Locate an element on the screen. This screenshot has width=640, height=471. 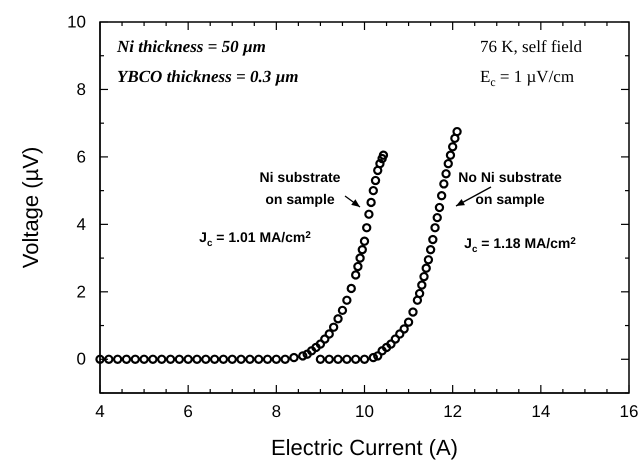
y-axis-title: Voltage (µV) is located at coordinates (30, 207).